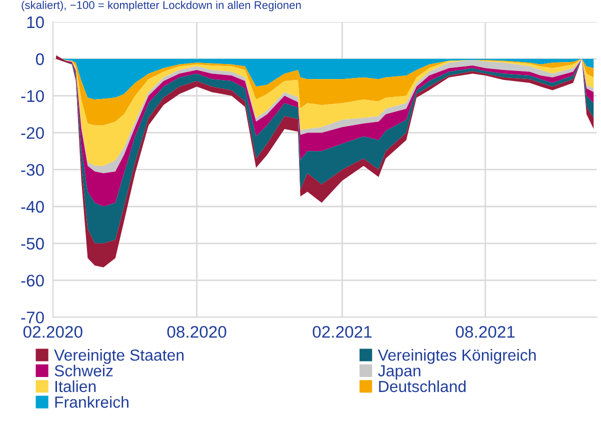 This screenshot has width=601, height=431. What do you see at coordinates (32, 280) in the screenshot?
I see `y-tick-label: -60` at bounding box center [32, 280].